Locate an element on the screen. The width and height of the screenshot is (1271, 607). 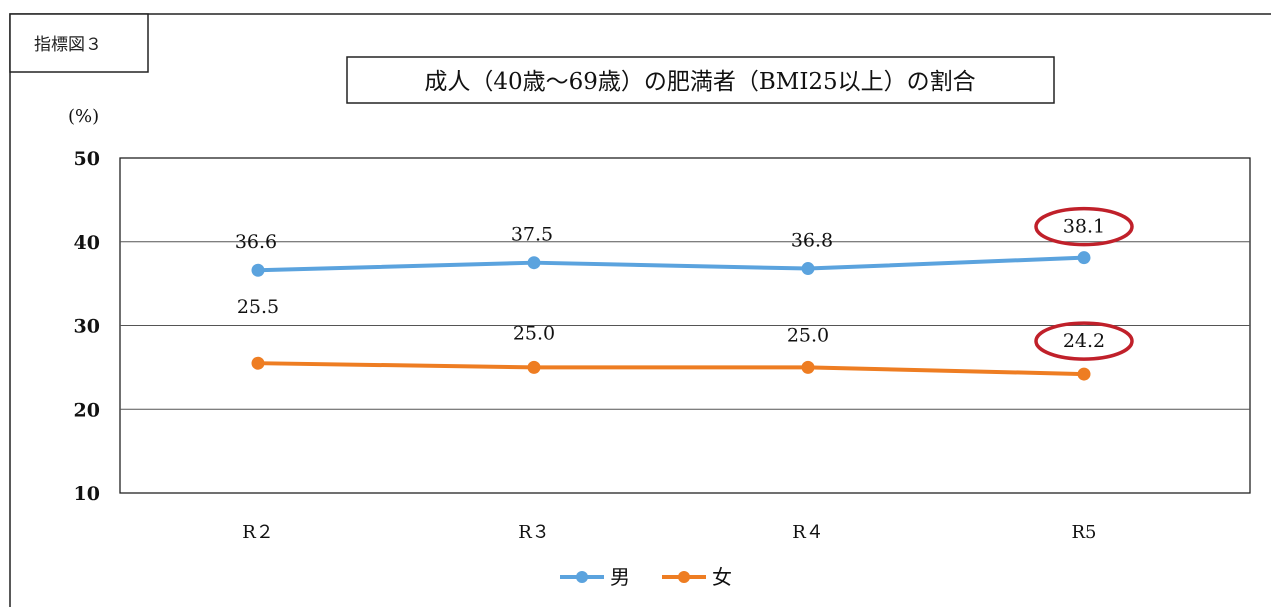
y-tick-label: 20 is located at coordinates (87, 410).